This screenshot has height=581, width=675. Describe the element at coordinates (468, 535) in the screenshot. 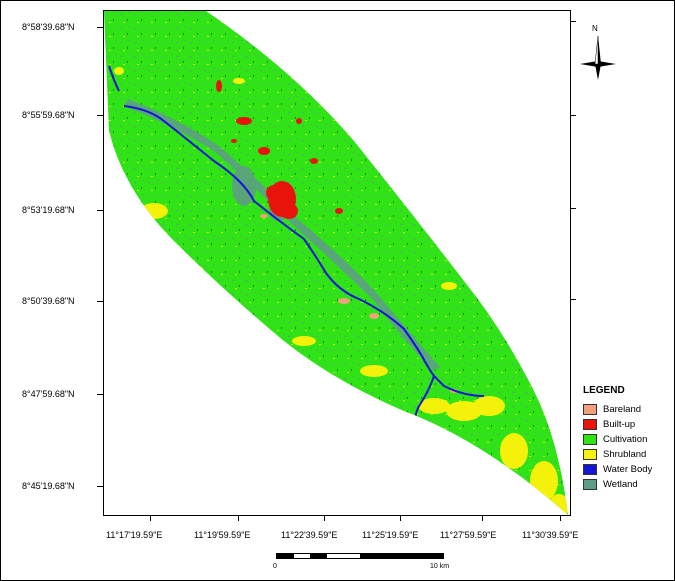

I see `lon-label-5: 11°27'59.59"E` at that location.